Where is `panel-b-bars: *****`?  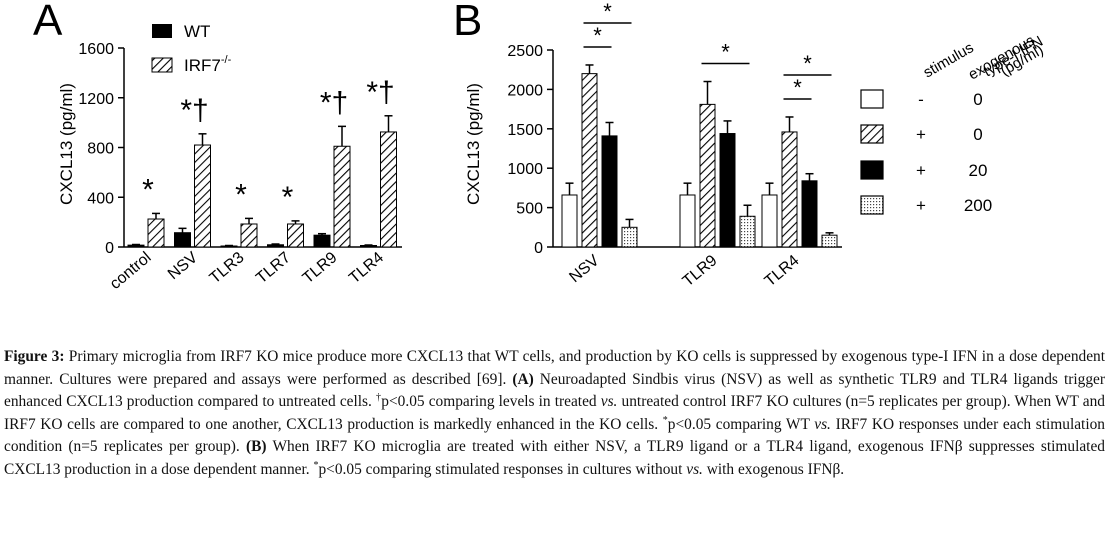 panel-b-bars: ***** is located at coordinates (699, 124).